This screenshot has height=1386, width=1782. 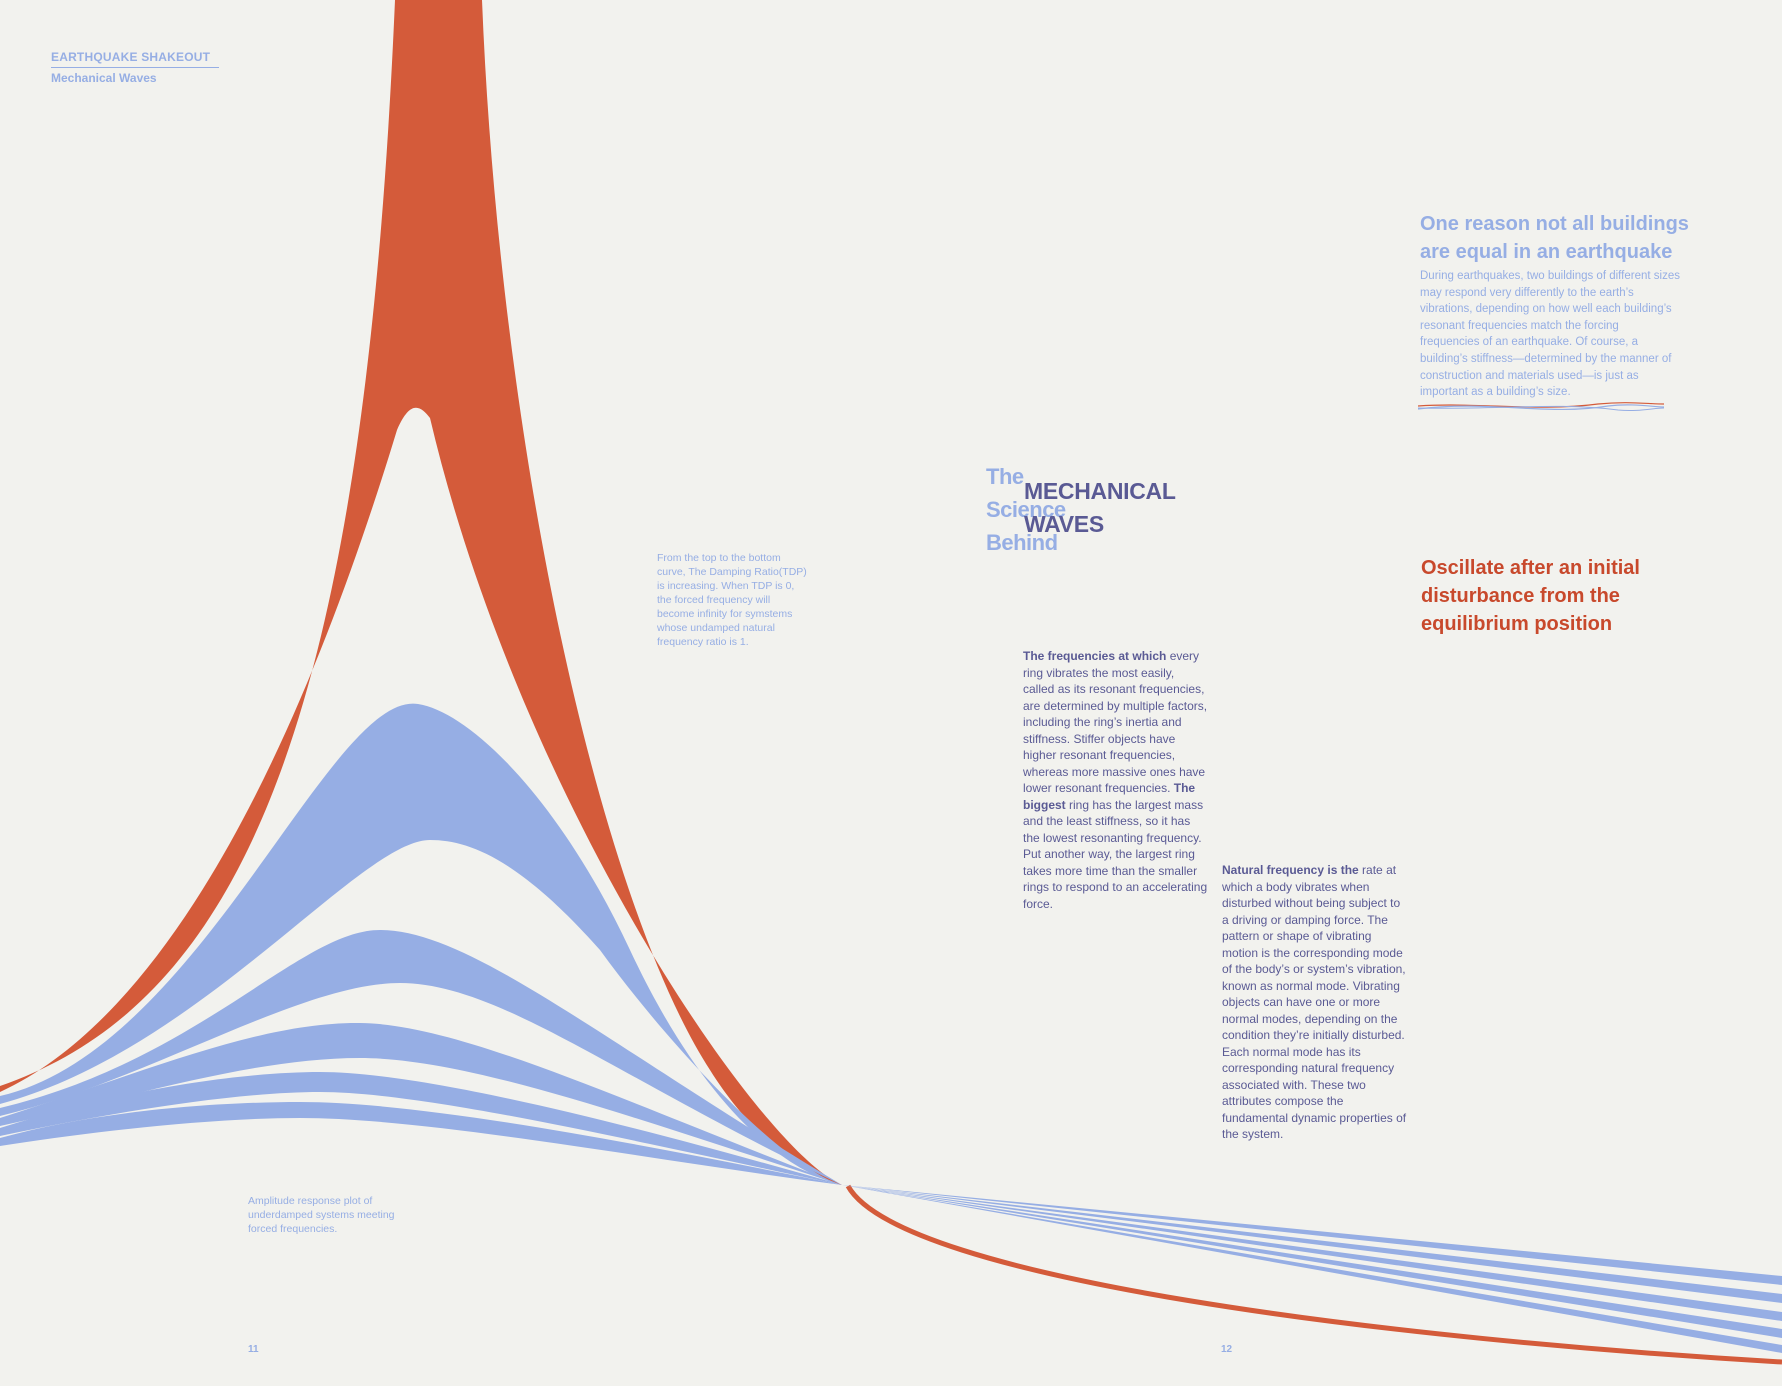 I want to click on curve-red-line, so click(x=1313, y=1274).